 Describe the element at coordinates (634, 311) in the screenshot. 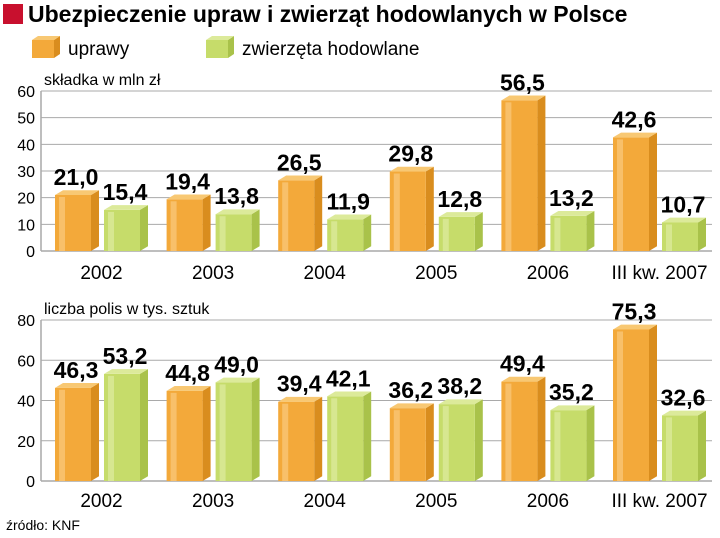

I see `policies-value-label: 75,3` at that location.